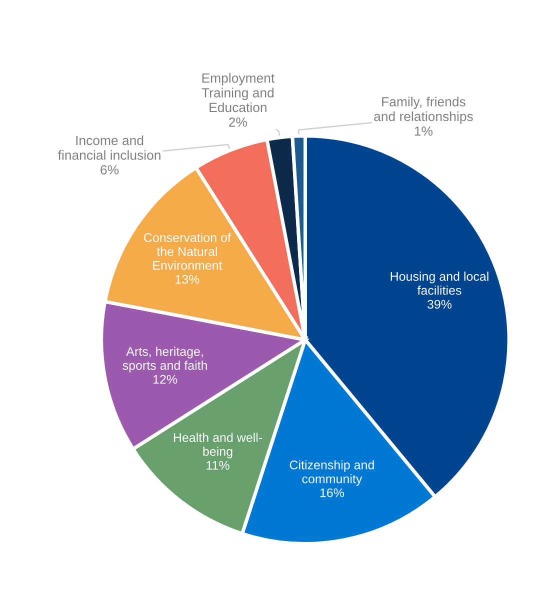 The height and width of the screenshot is (594, 559). What do you see at coordinates (238, 92) in the screenshot?
I see `slice-label: Employment Training and Education` at bounding box center [238, 92].